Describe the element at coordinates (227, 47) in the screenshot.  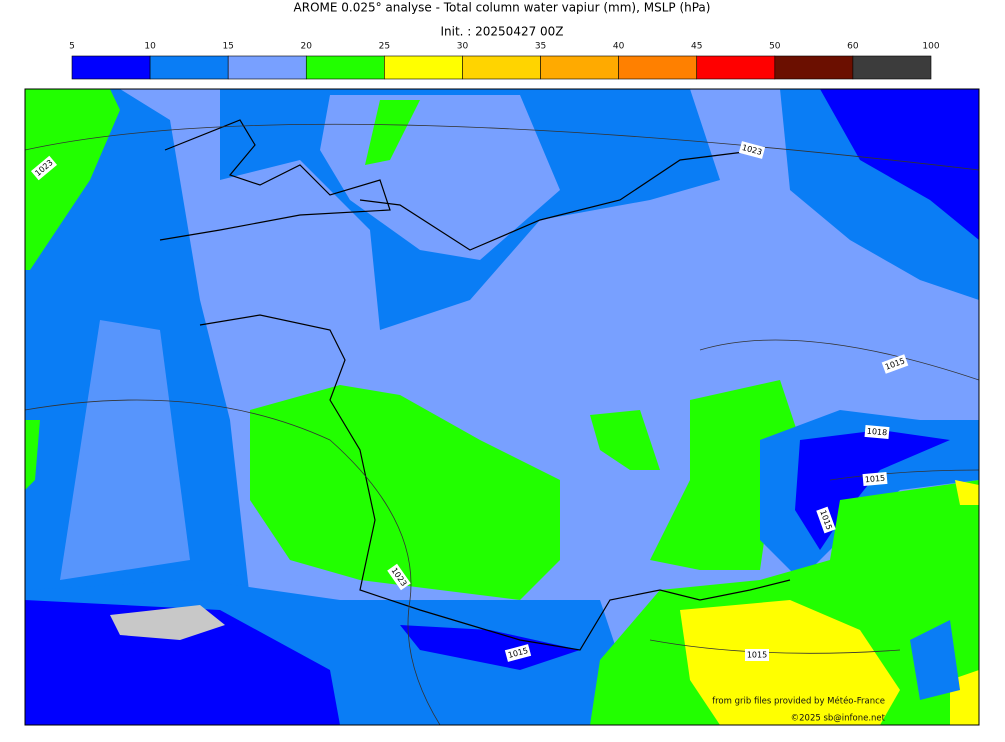
I see `colorbar-tick-label: 15` at that location.